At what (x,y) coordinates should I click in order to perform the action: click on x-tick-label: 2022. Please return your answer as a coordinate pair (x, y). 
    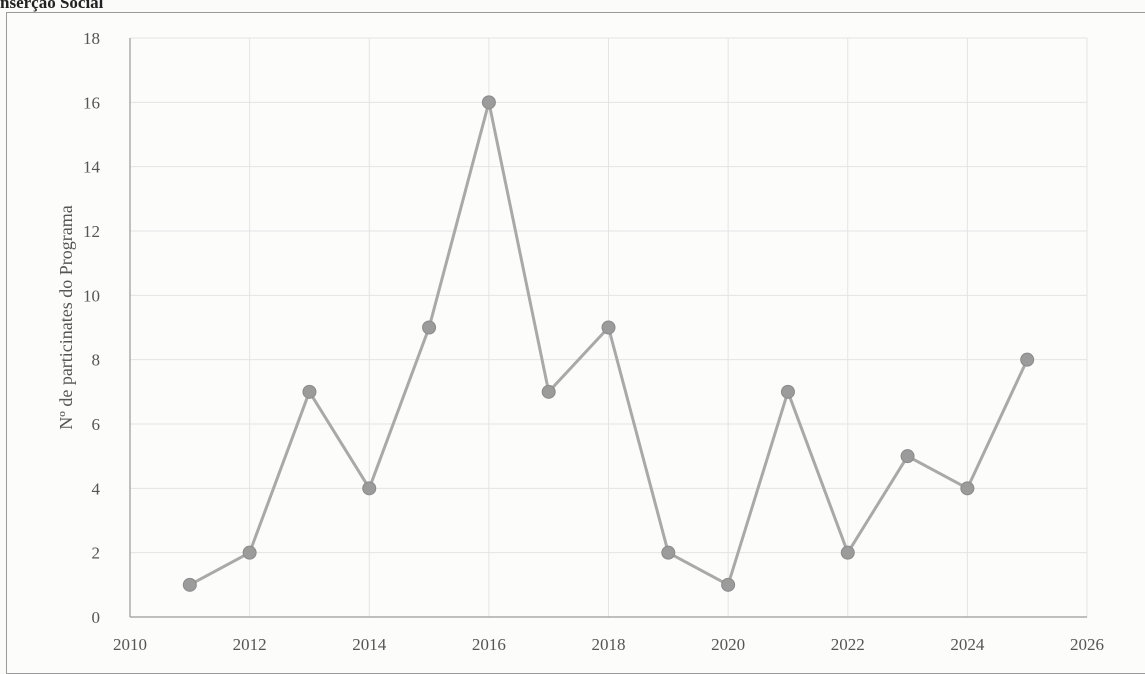
    Looking at the image, I should click on (848, 644).